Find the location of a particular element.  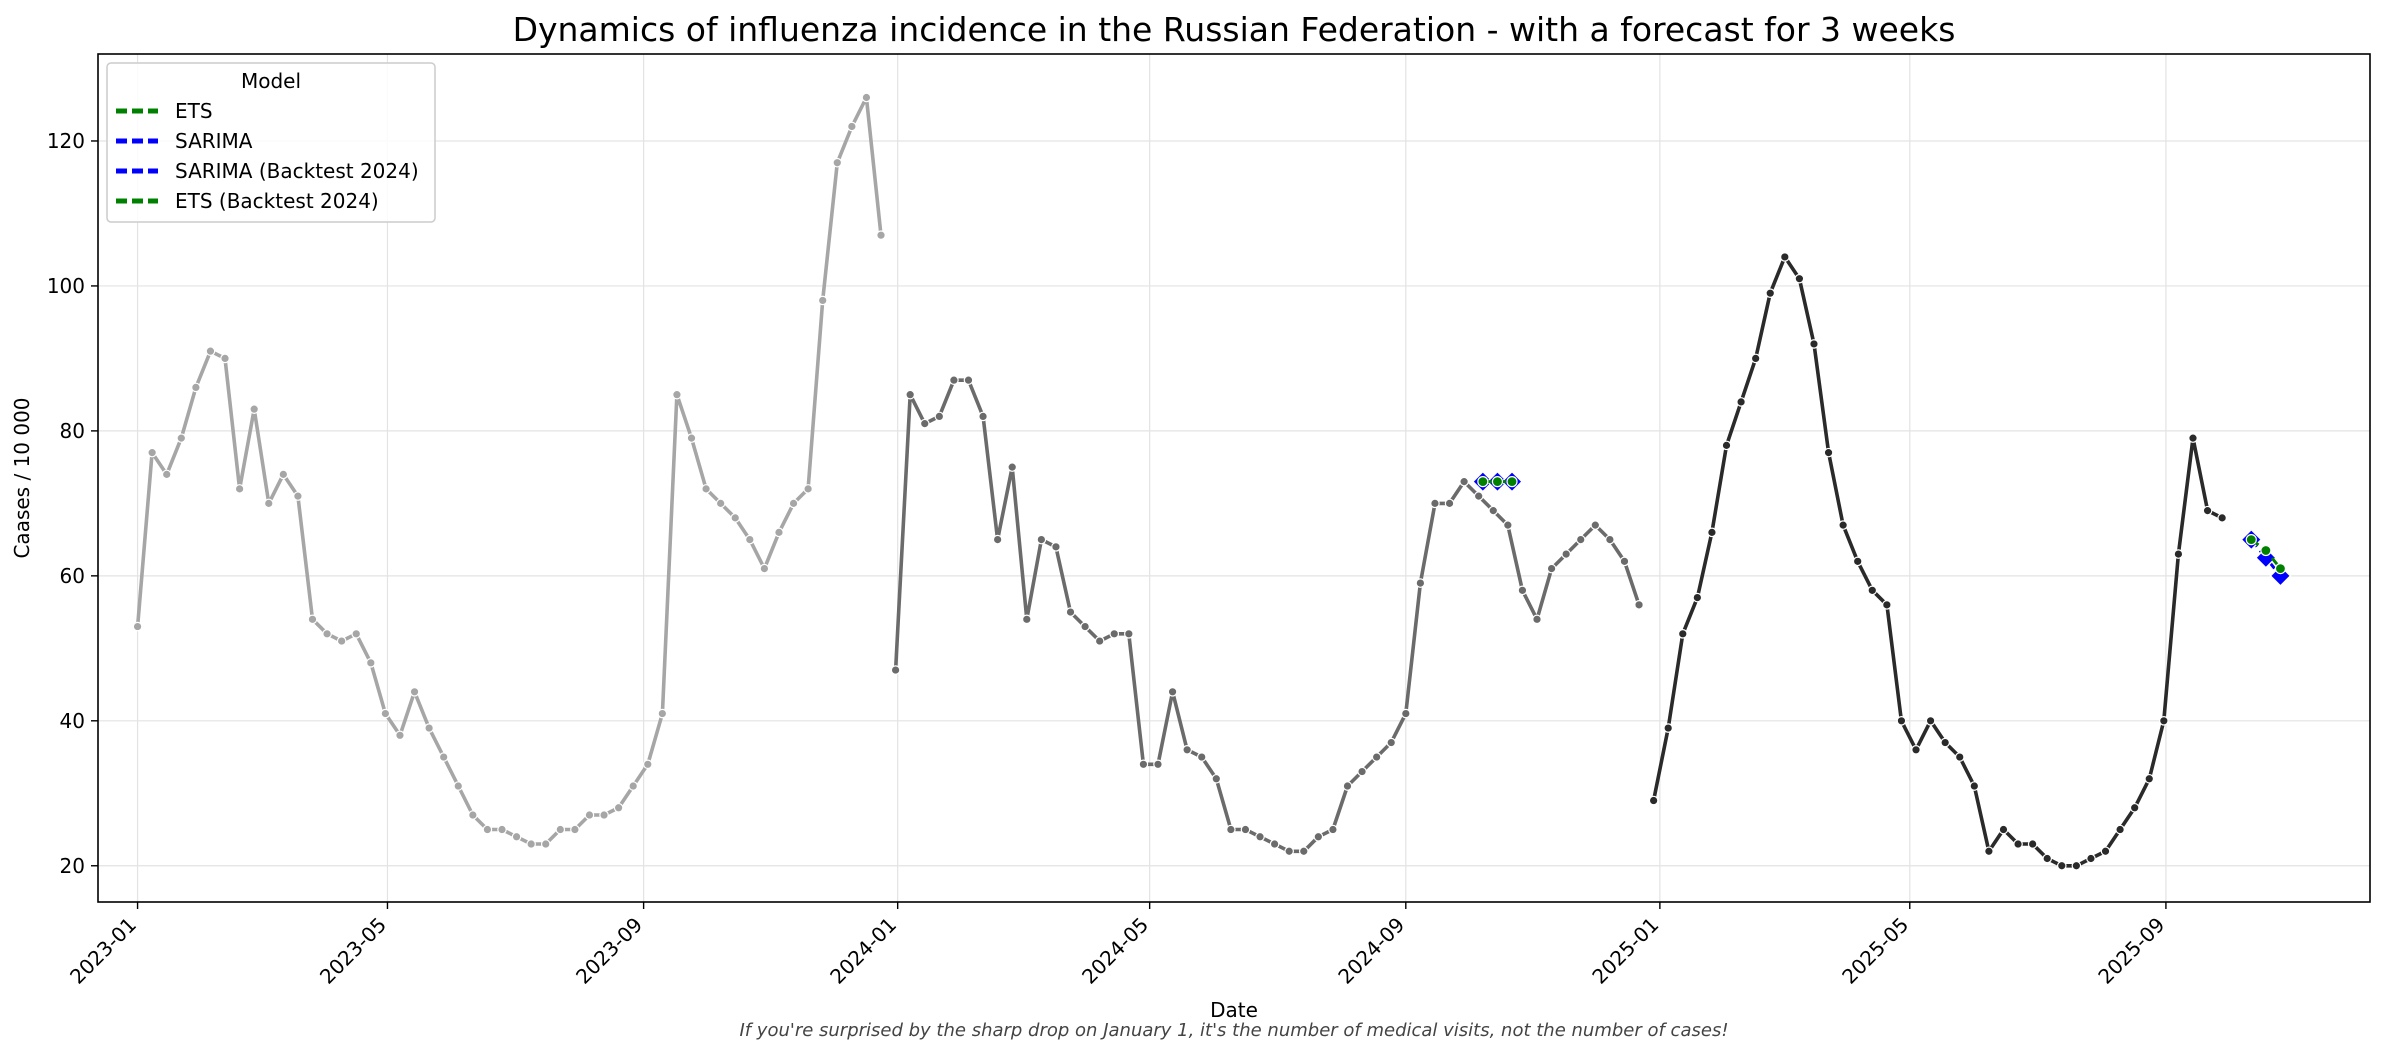

series-line is located at coordinates (1267, 616).